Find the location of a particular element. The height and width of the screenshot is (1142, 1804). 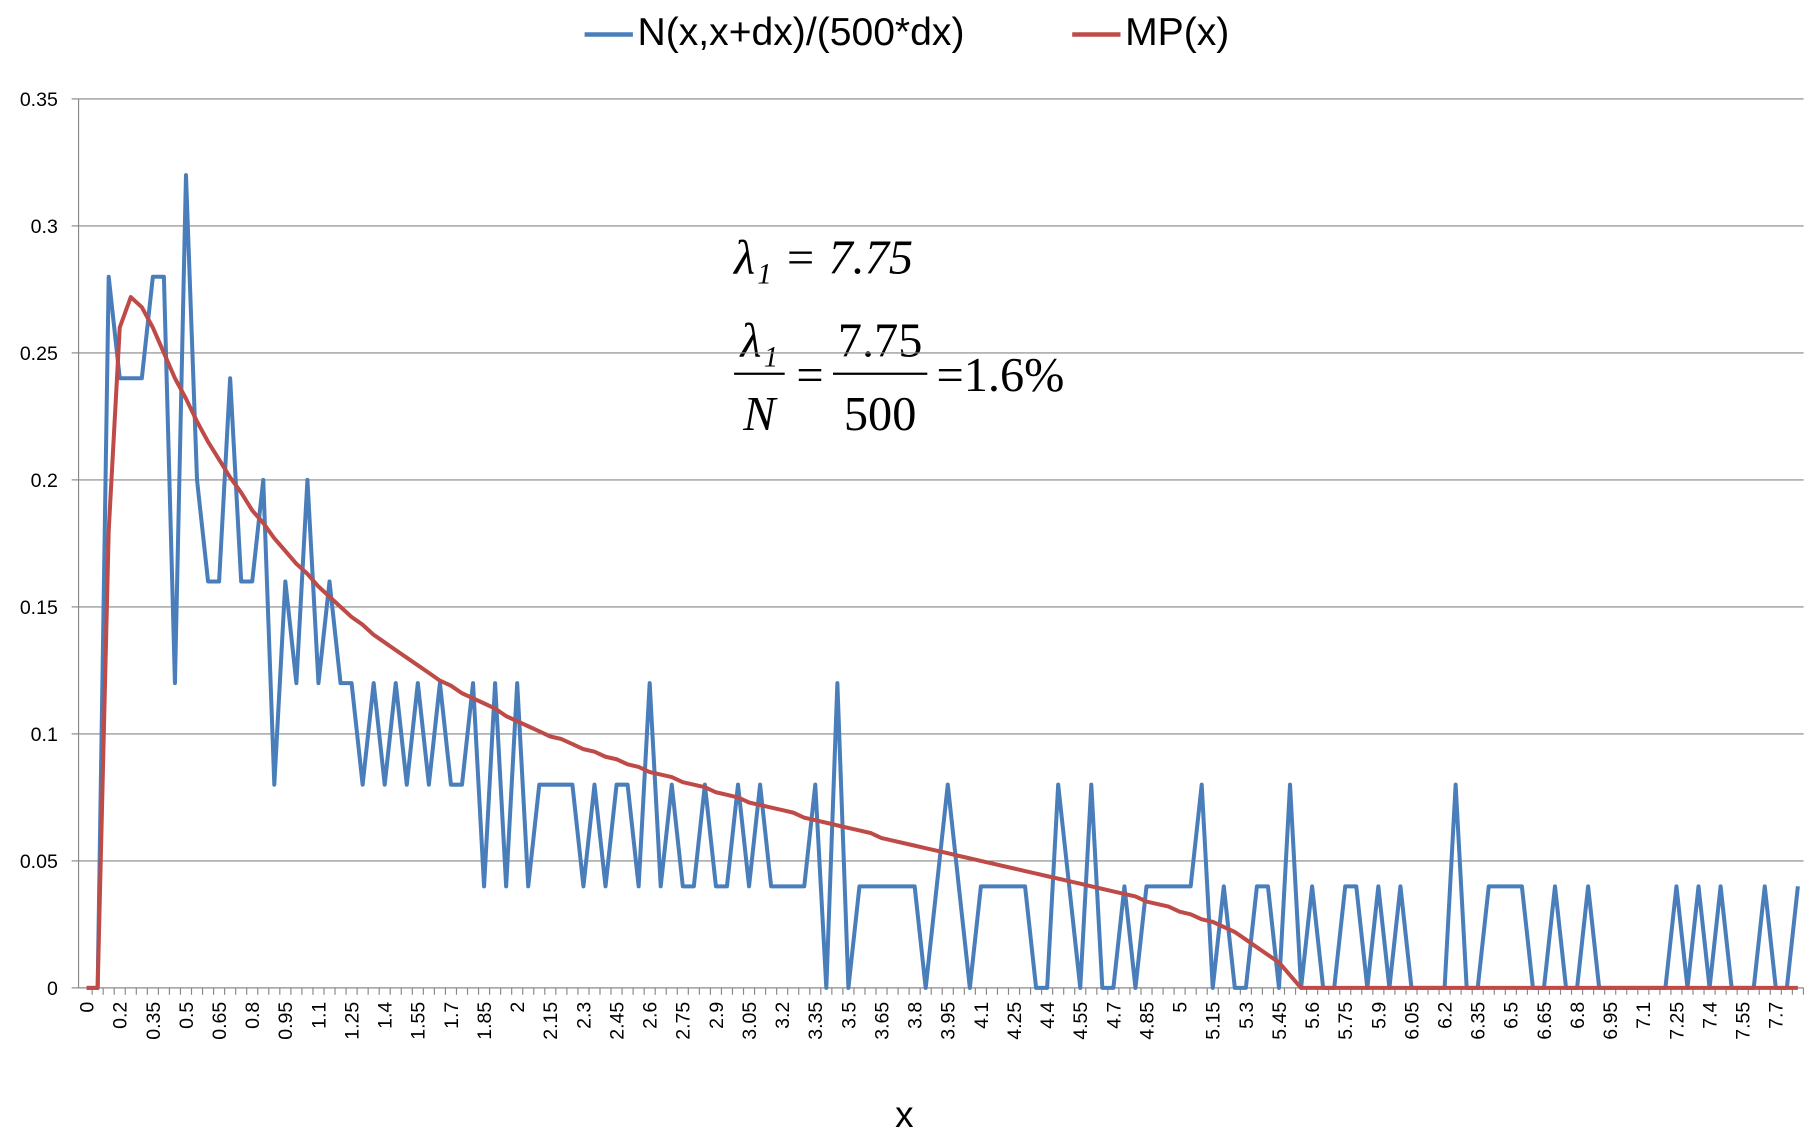

x-tick-label: 6.2 is located at coordinates (1445, 1015).